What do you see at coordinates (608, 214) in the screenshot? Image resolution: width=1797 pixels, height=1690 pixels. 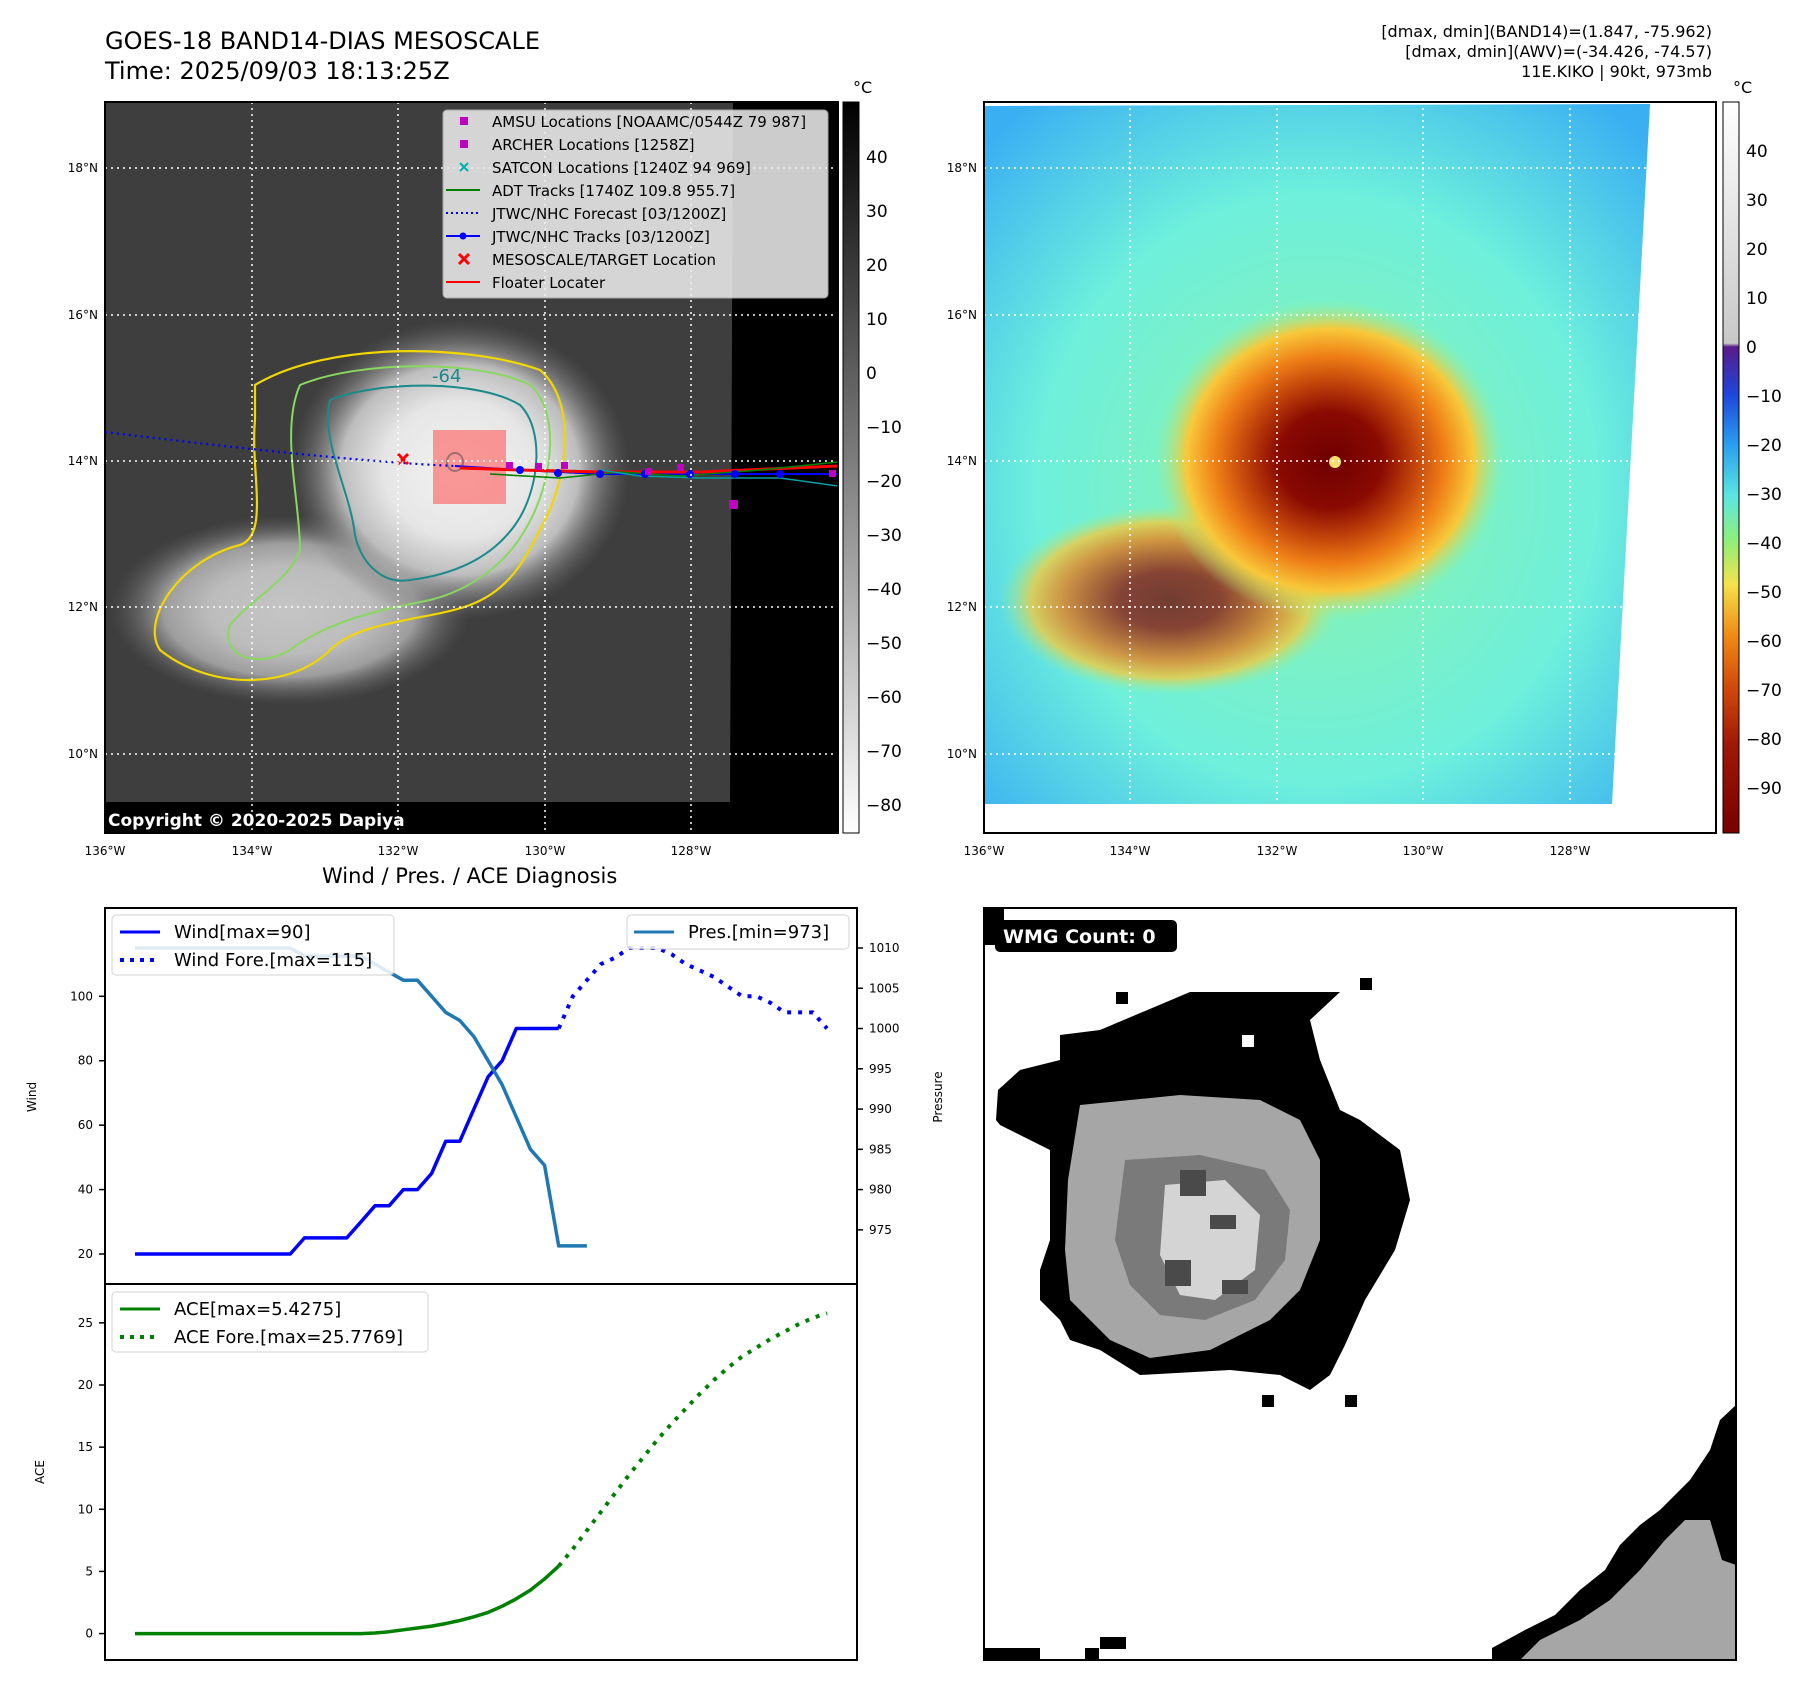 I see `legend-label-forecast: JTWC/NHC Forecast [03/1200Z]` at bounding box center [608, 214].